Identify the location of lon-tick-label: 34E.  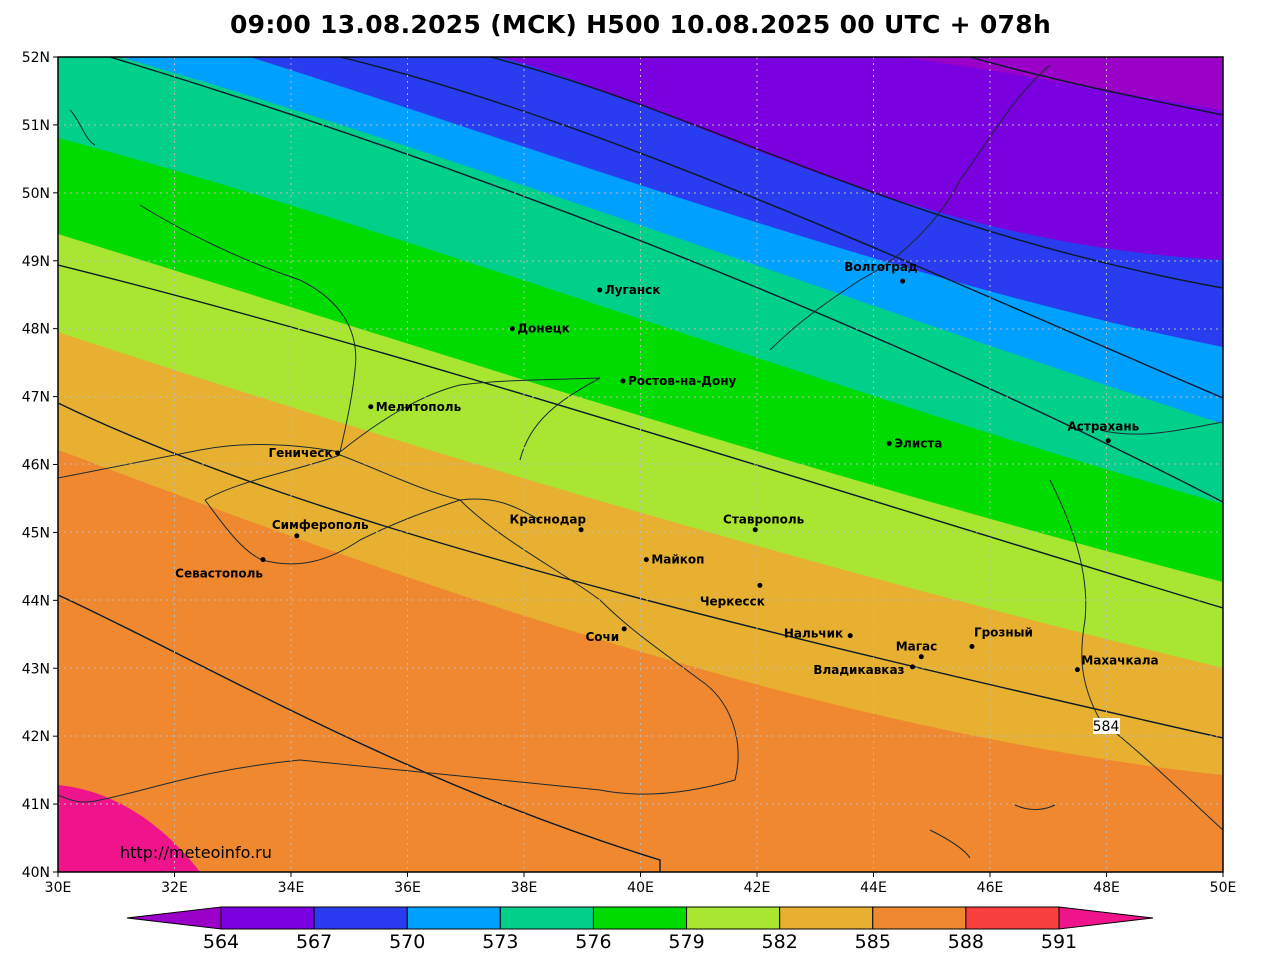
(291, 888).